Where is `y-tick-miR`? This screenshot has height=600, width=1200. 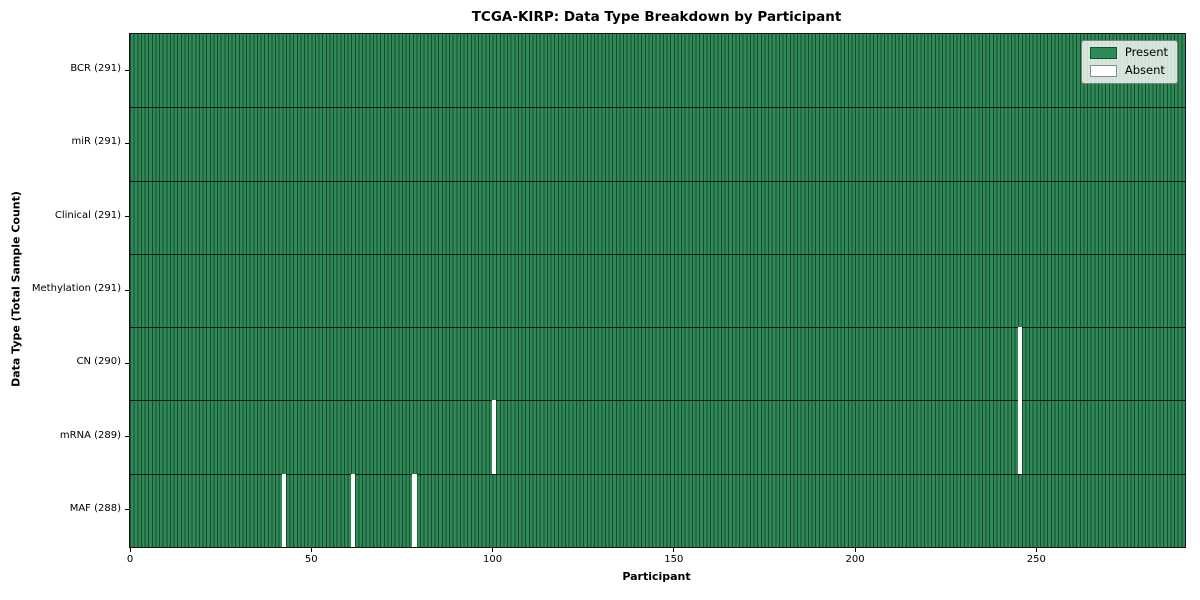 y-tick-miR is located at coordinates (127, 143).